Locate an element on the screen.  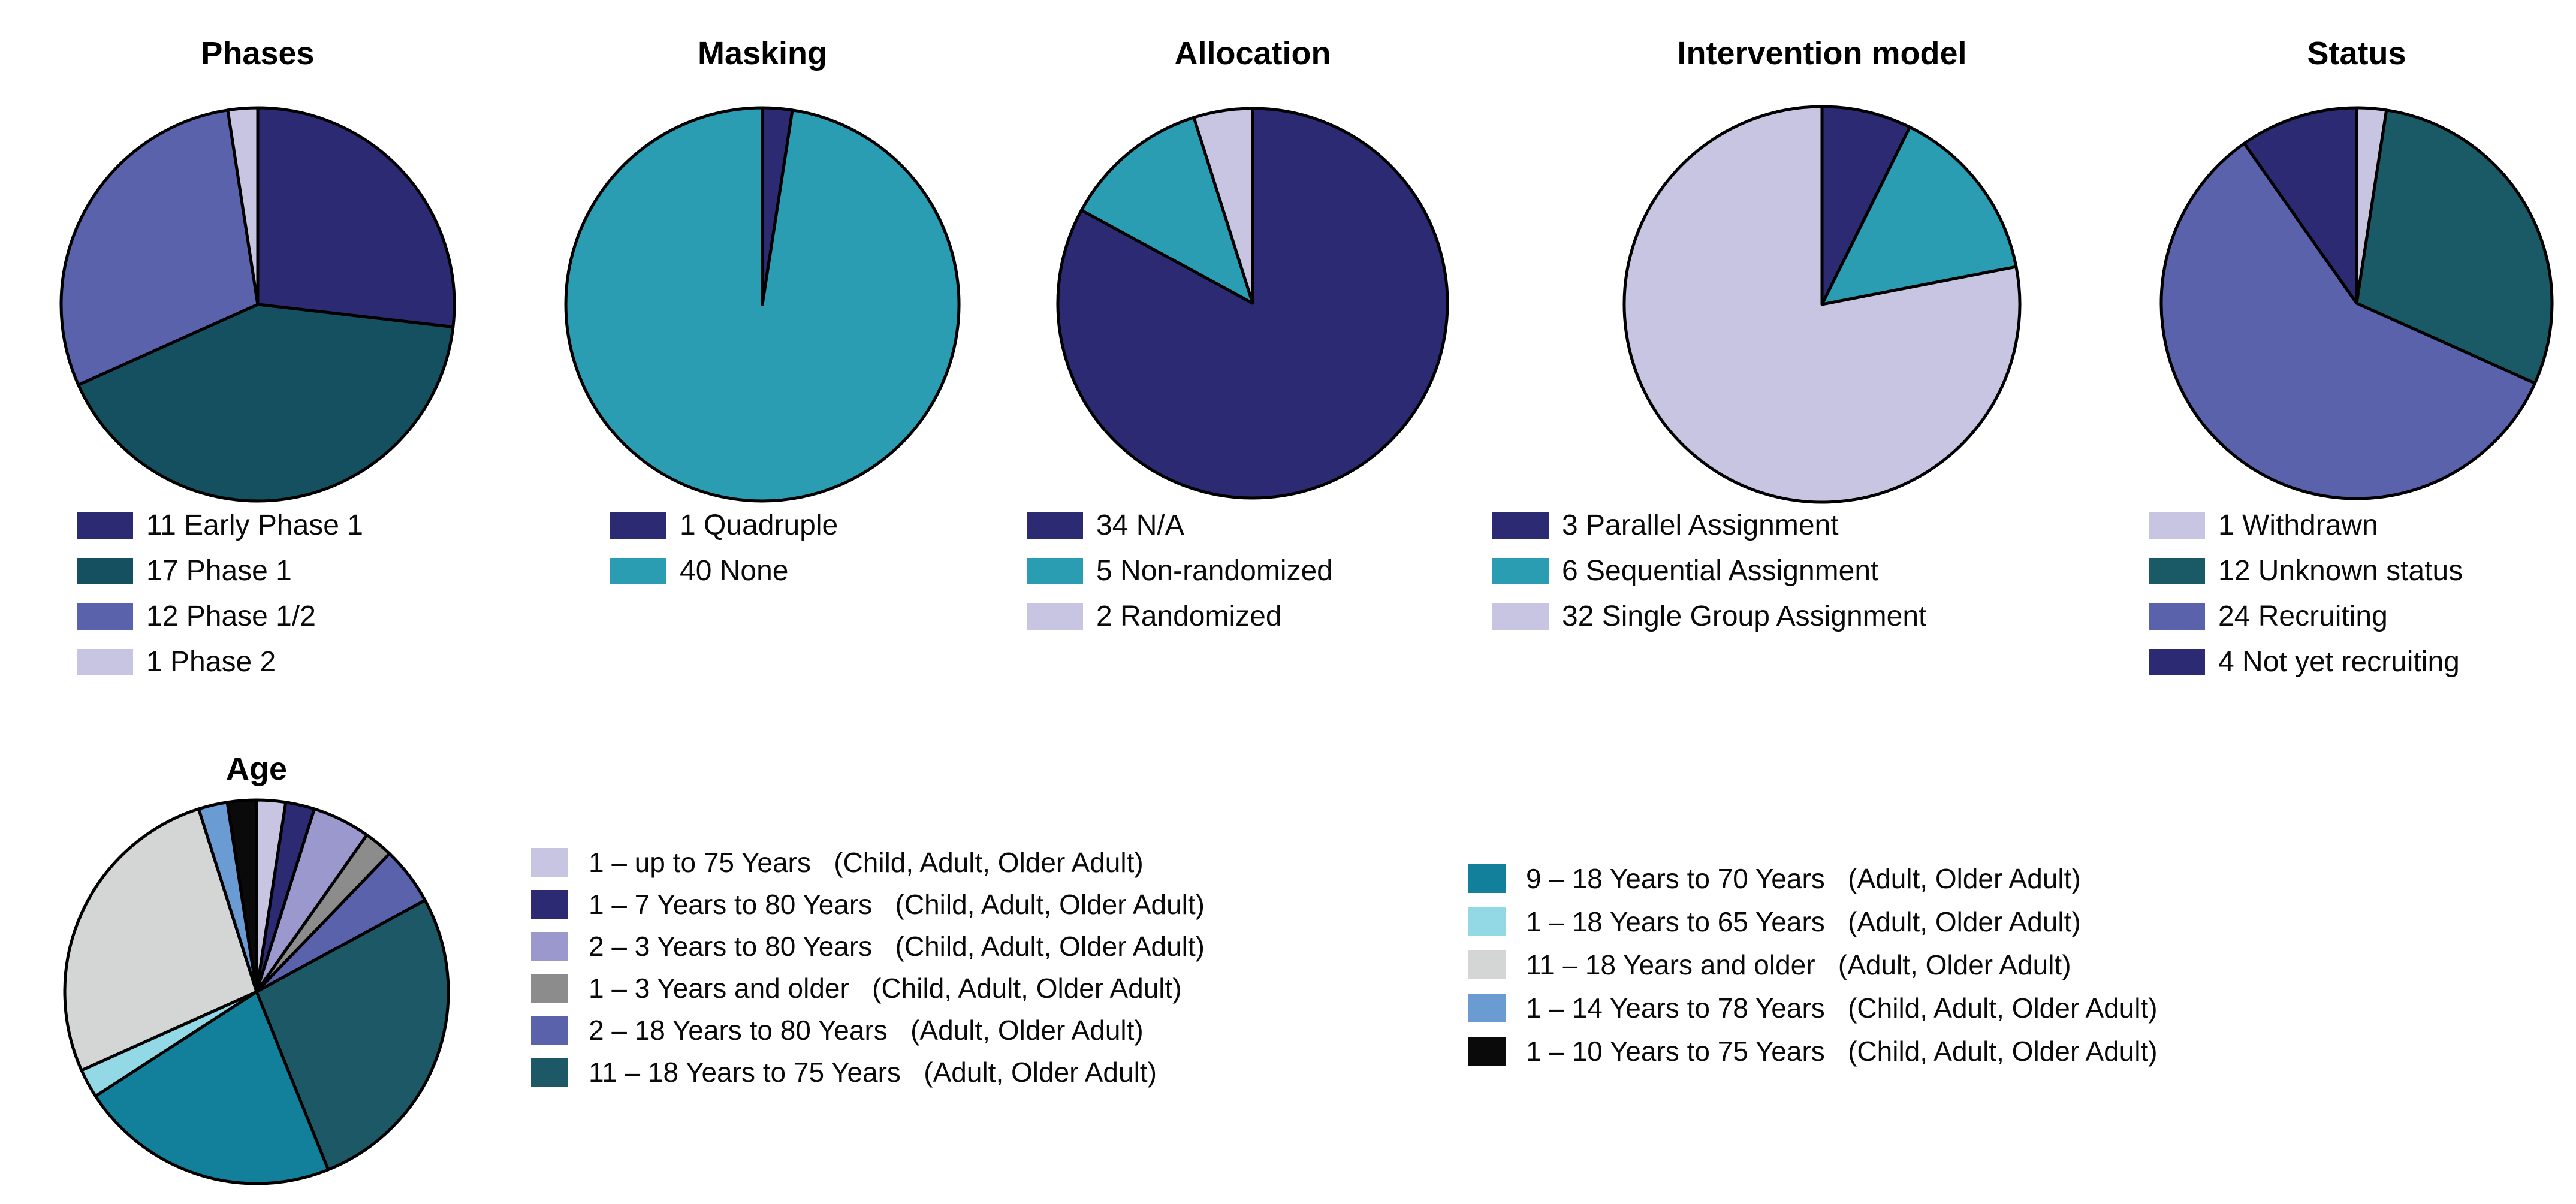
legend-item-phases-2: 12 Phase 1/2 is located at coordinates (196, 616).